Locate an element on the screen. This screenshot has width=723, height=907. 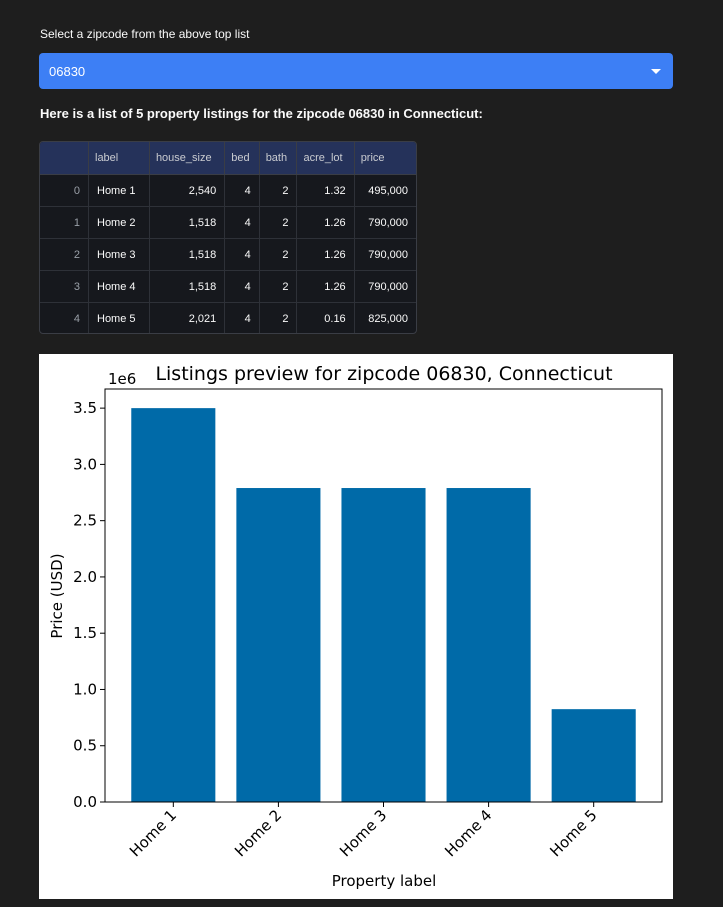
table-cell-label: Home 5 is located at coordinates (119, 317).